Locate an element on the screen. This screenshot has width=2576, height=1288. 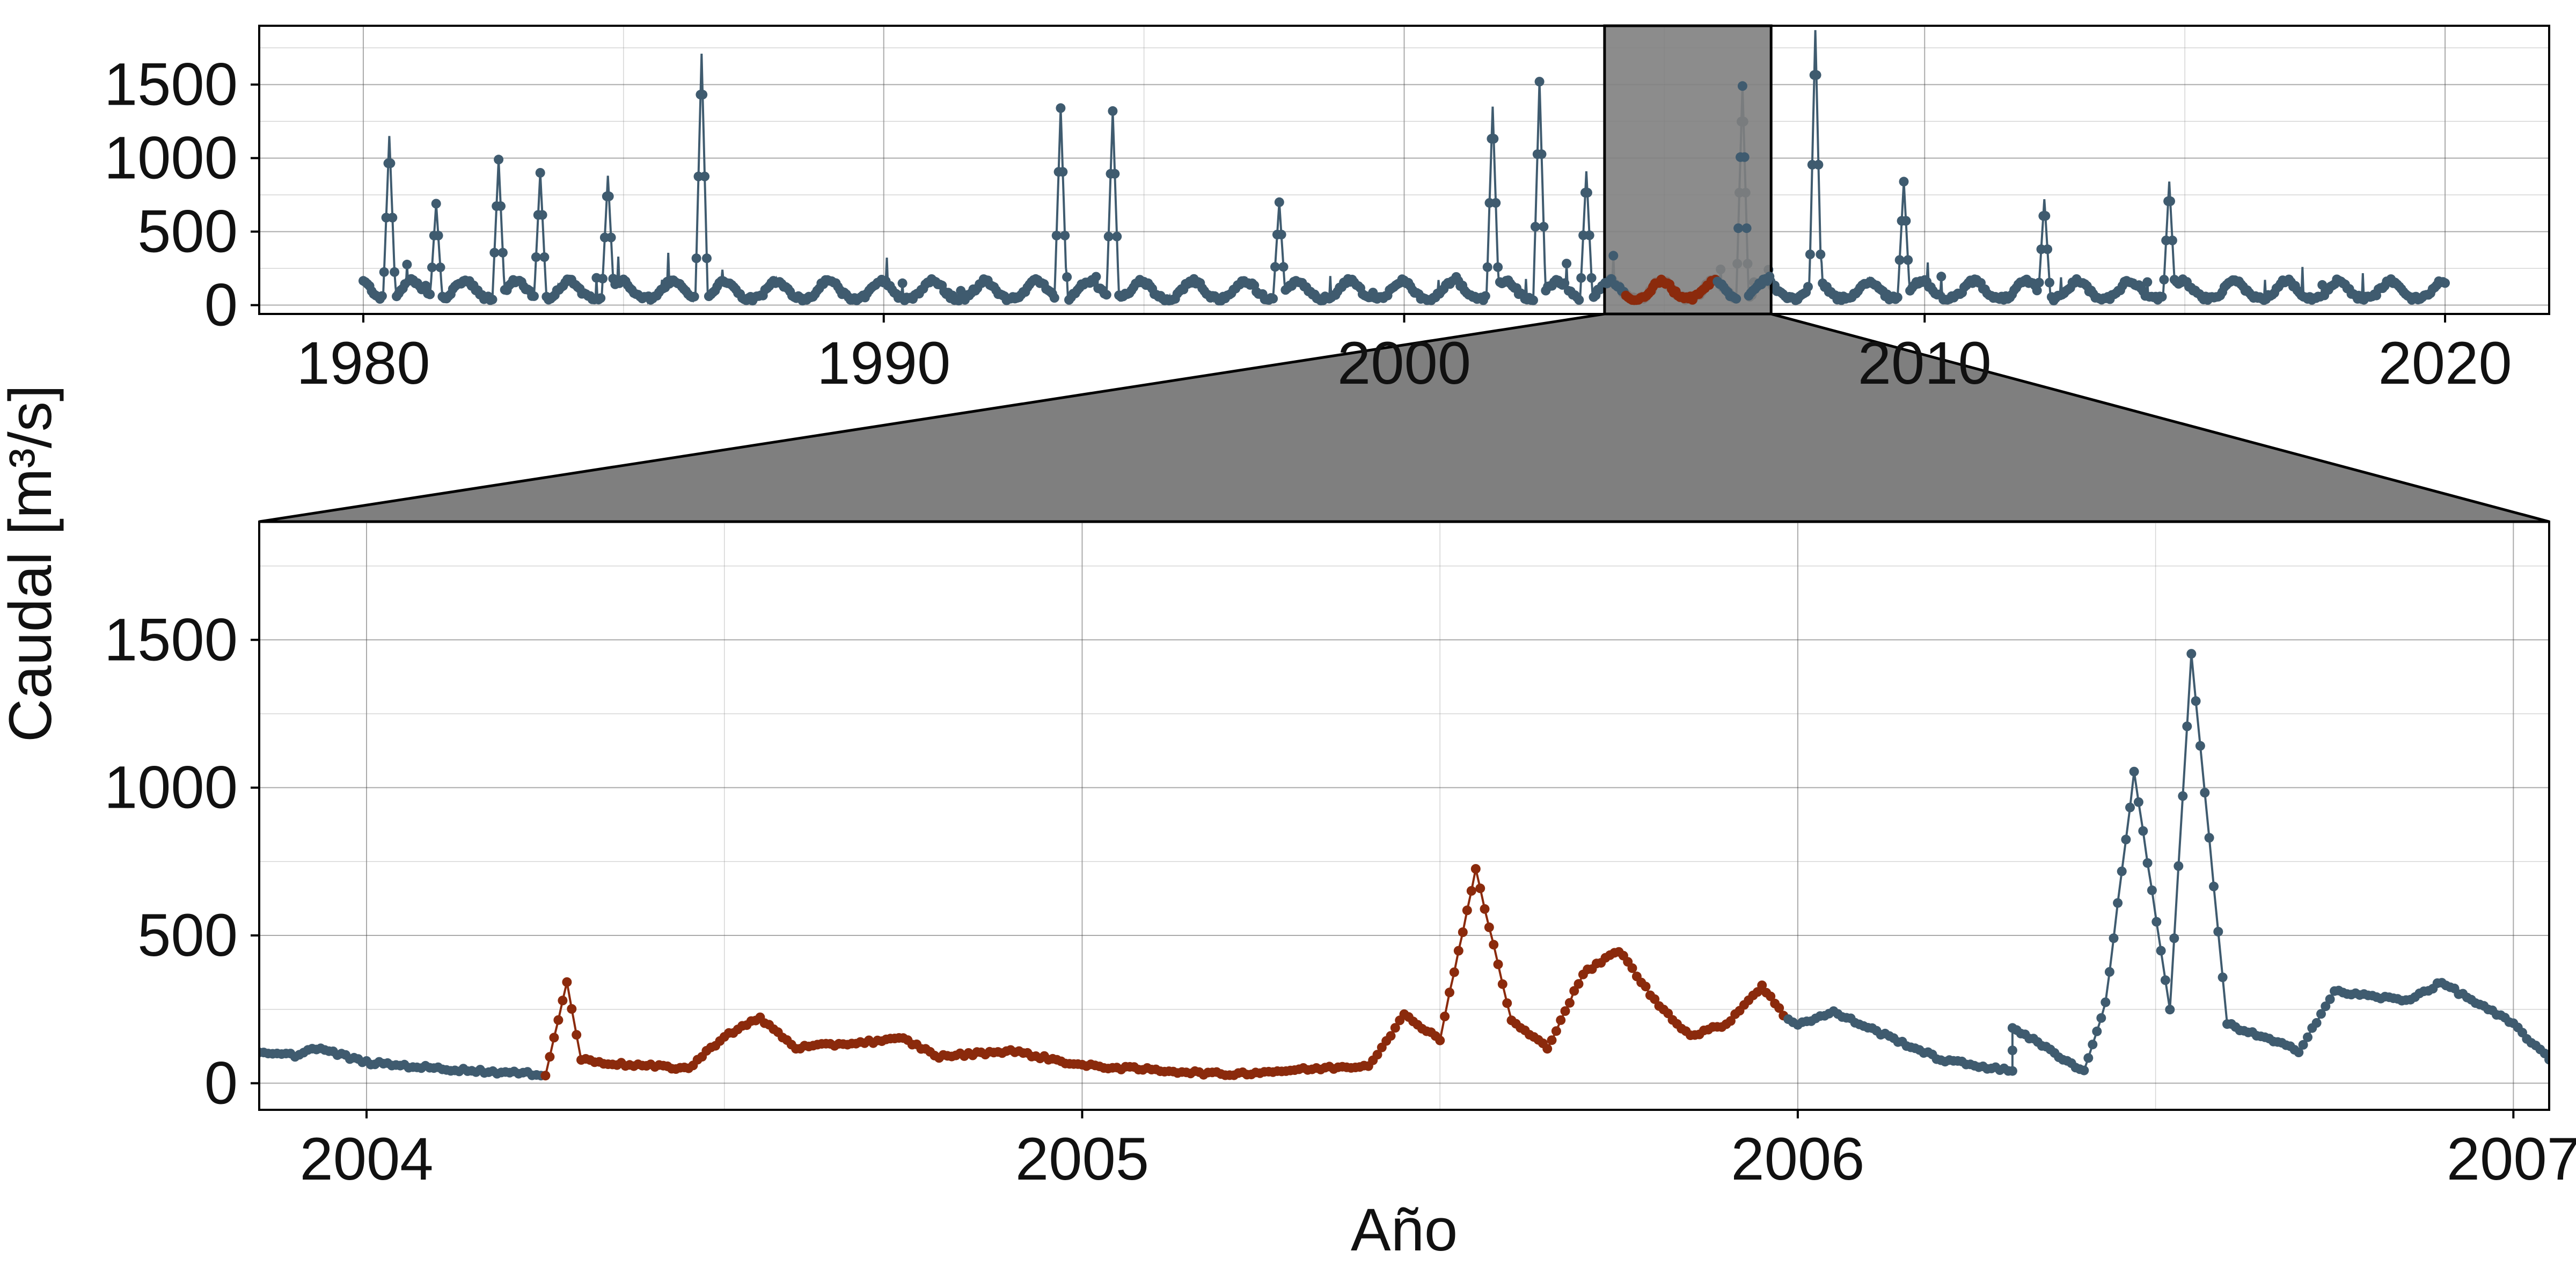
y-axis-title: Caudal [m³/s] is located at coordinates (32, 563).